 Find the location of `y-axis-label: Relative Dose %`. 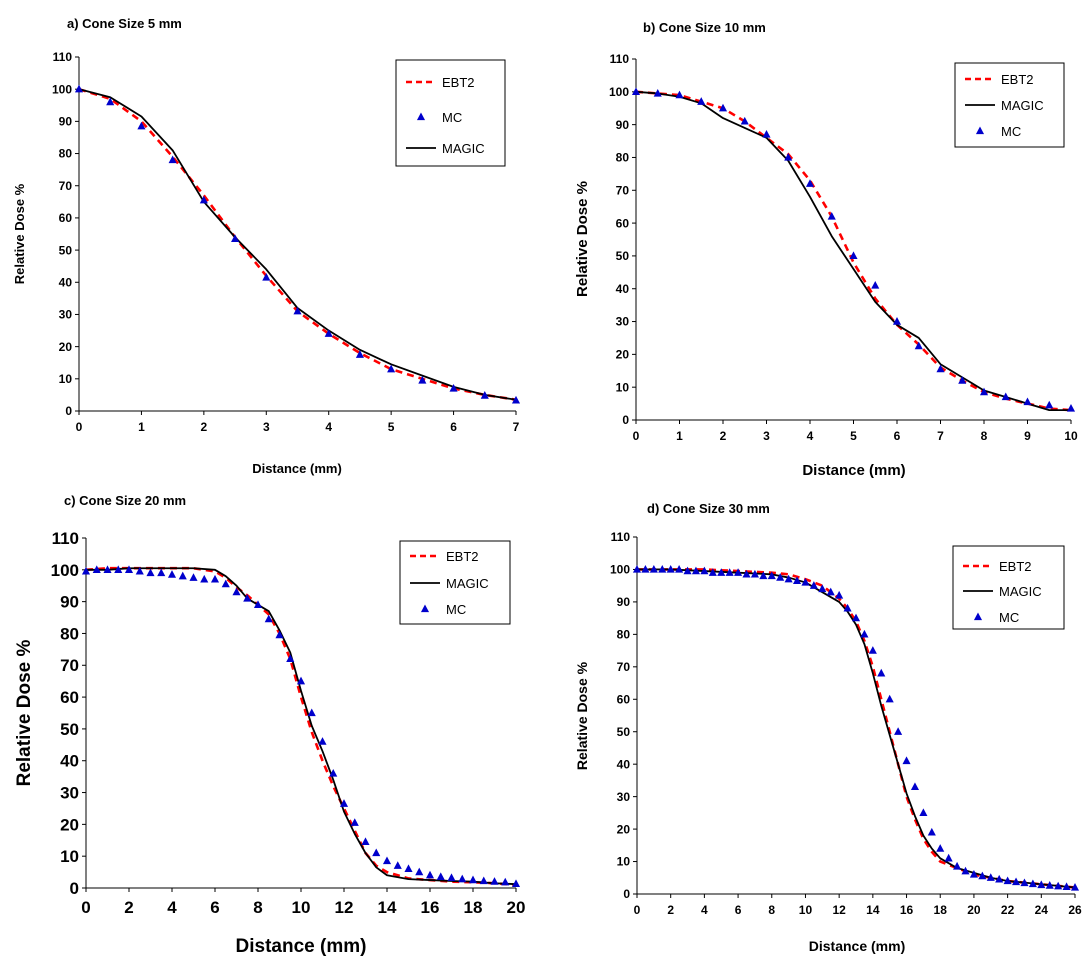

y-axis-label: Relative Dose % is located at coordinates (582, 715).